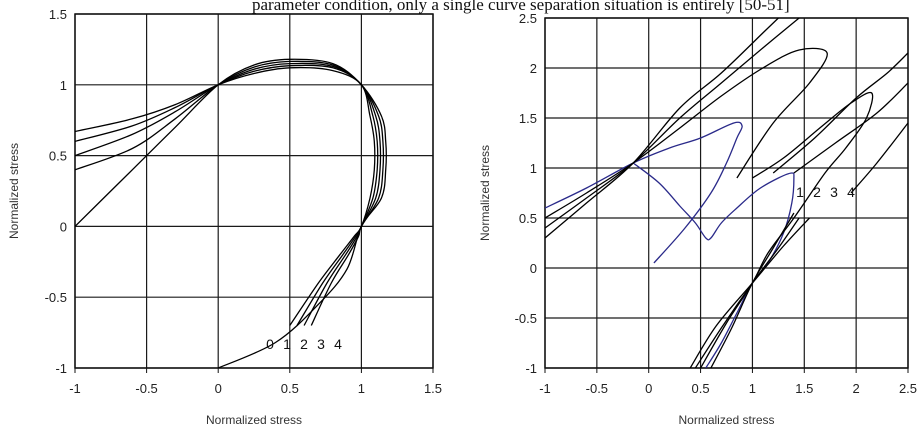  I want to click on x-tick-label: 2, so click(856, 388).